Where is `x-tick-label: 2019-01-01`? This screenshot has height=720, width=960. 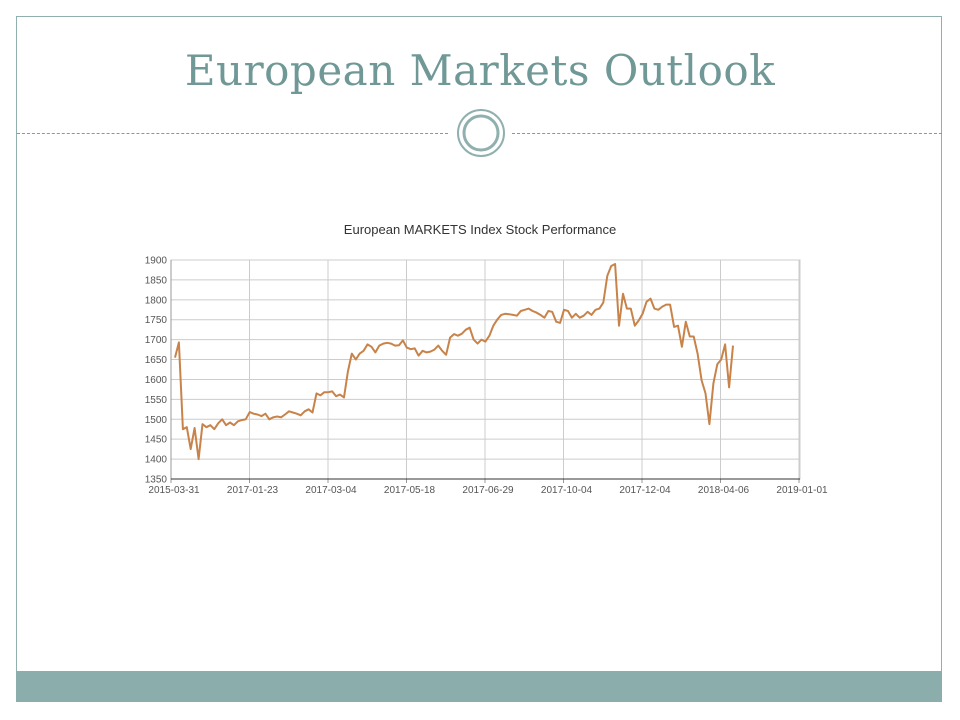 x-tick-label: 2019-01-01 is located at coordinates (802, 490).